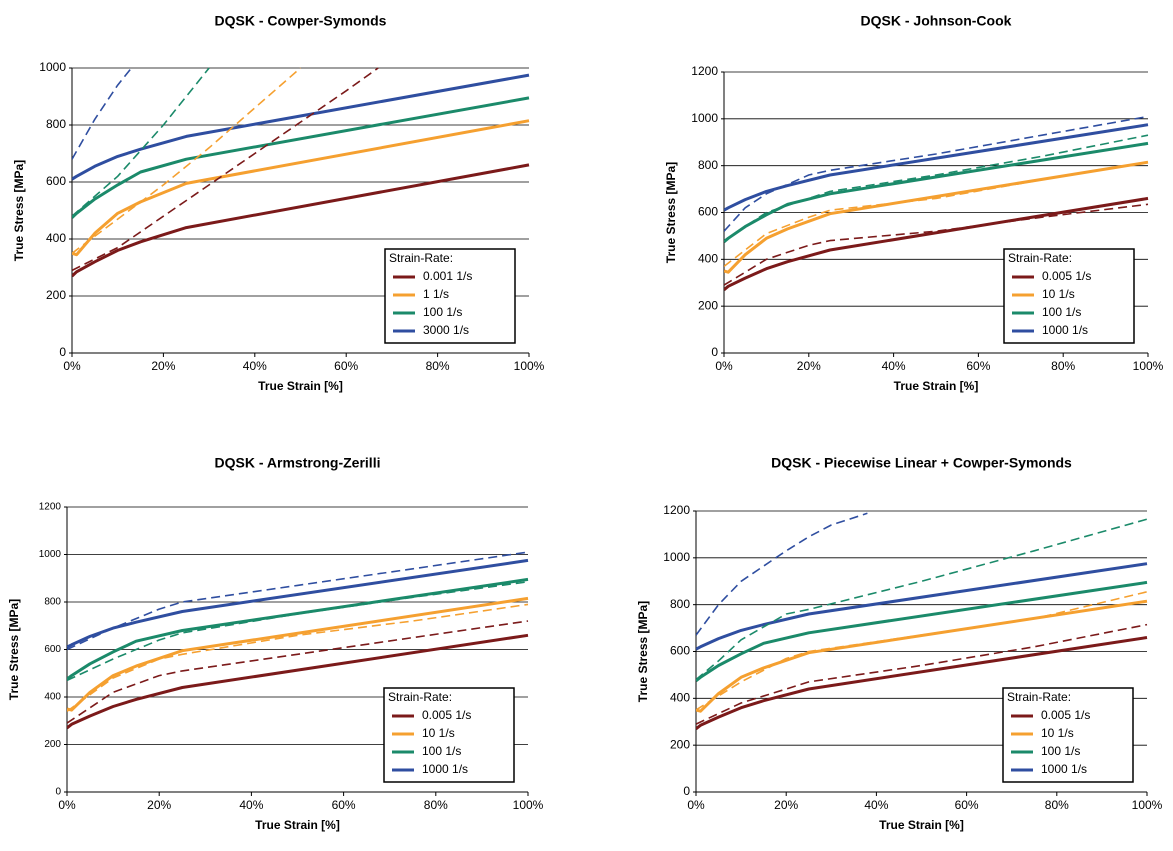  I want to click on legend-label: 0.001 1/s, so click(447, 276).